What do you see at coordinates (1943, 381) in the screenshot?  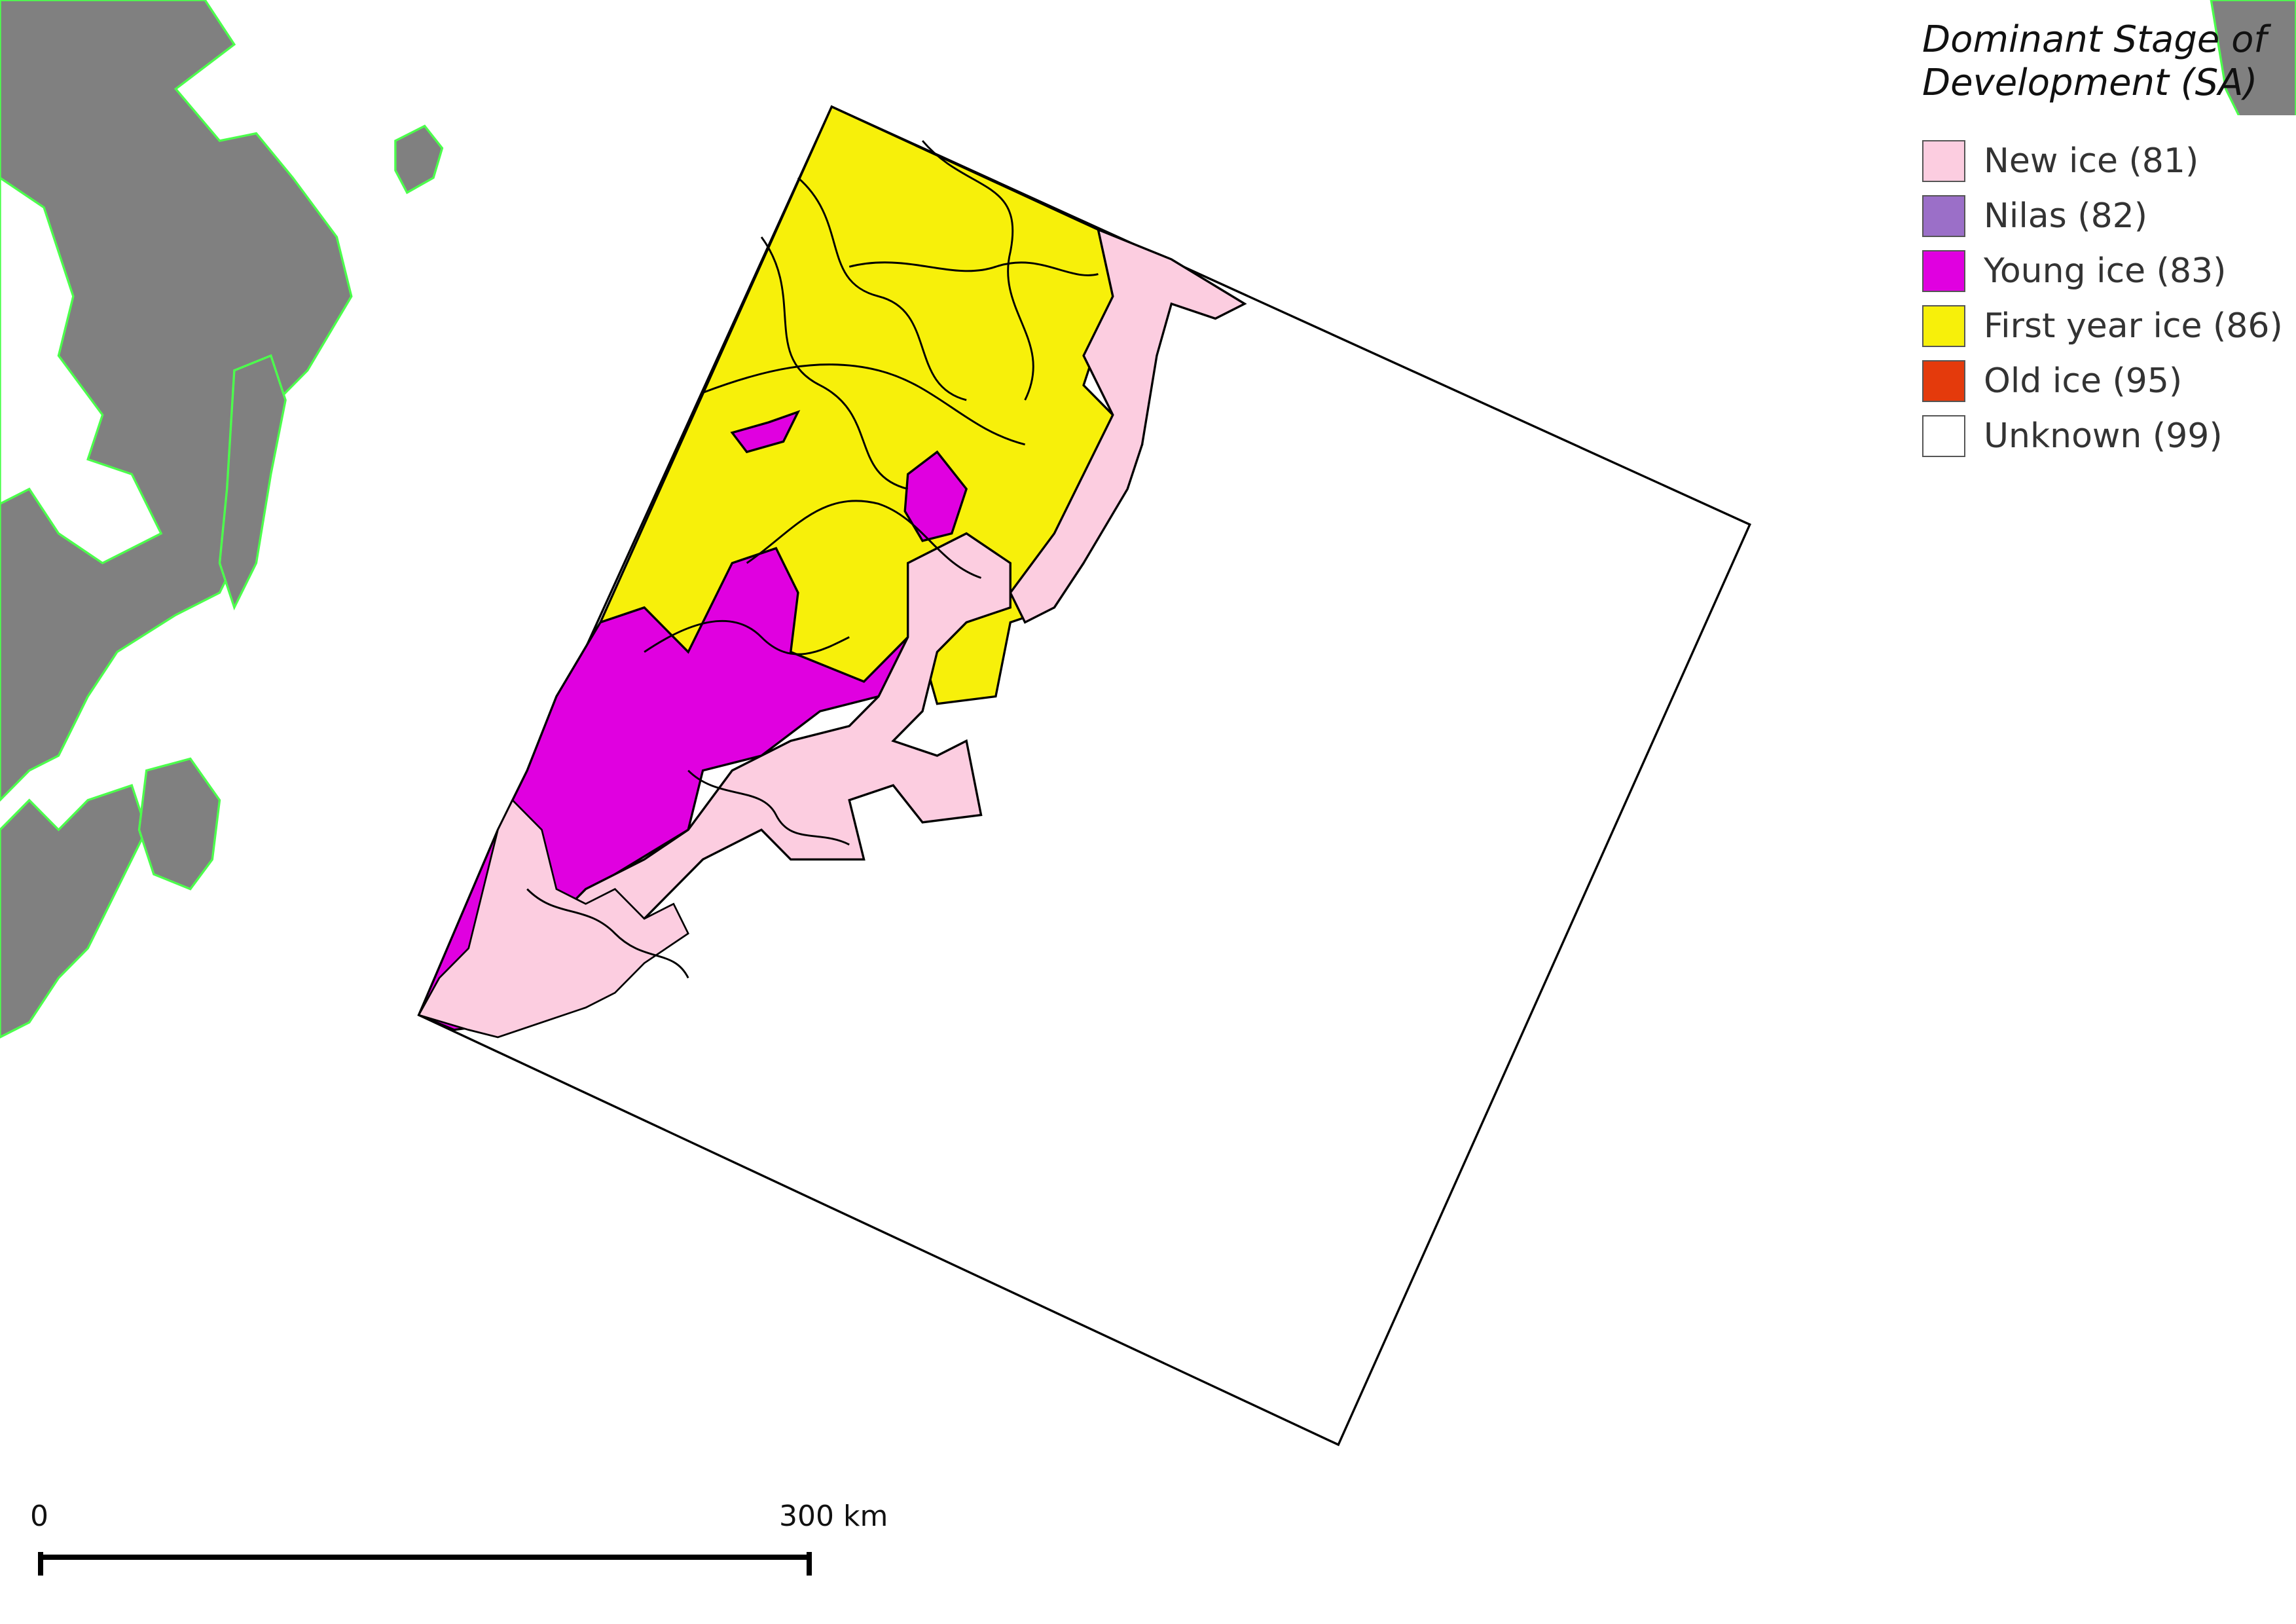 I see `legend-swatch-old-ice` at bounding box center [1943, 381].